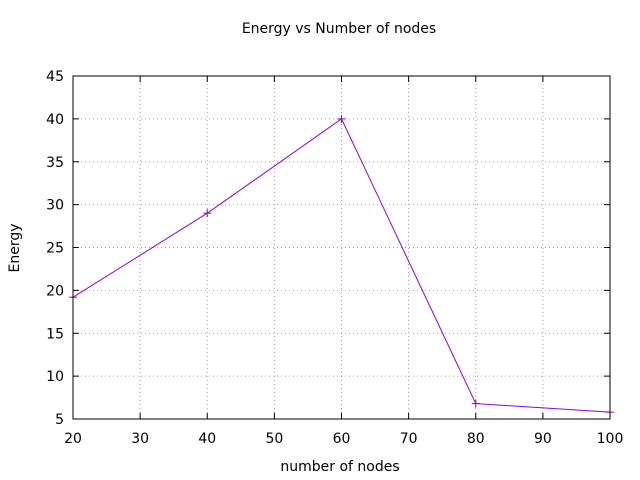 This screenshot has width=640, height=480. Describe the element at coordinates (339, 467) in the screenshot. I see `x-axis-label: number of nodes` at that location.